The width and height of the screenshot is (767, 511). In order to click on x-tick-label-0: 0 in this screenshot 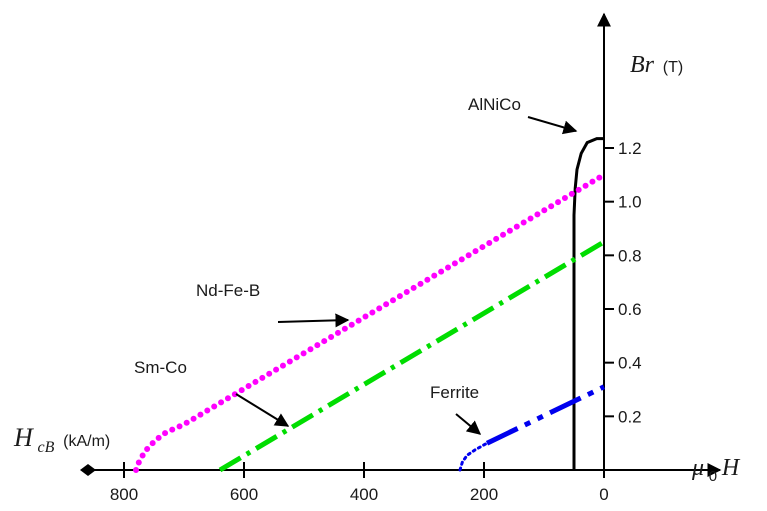, I will do `click(603, 494)`.